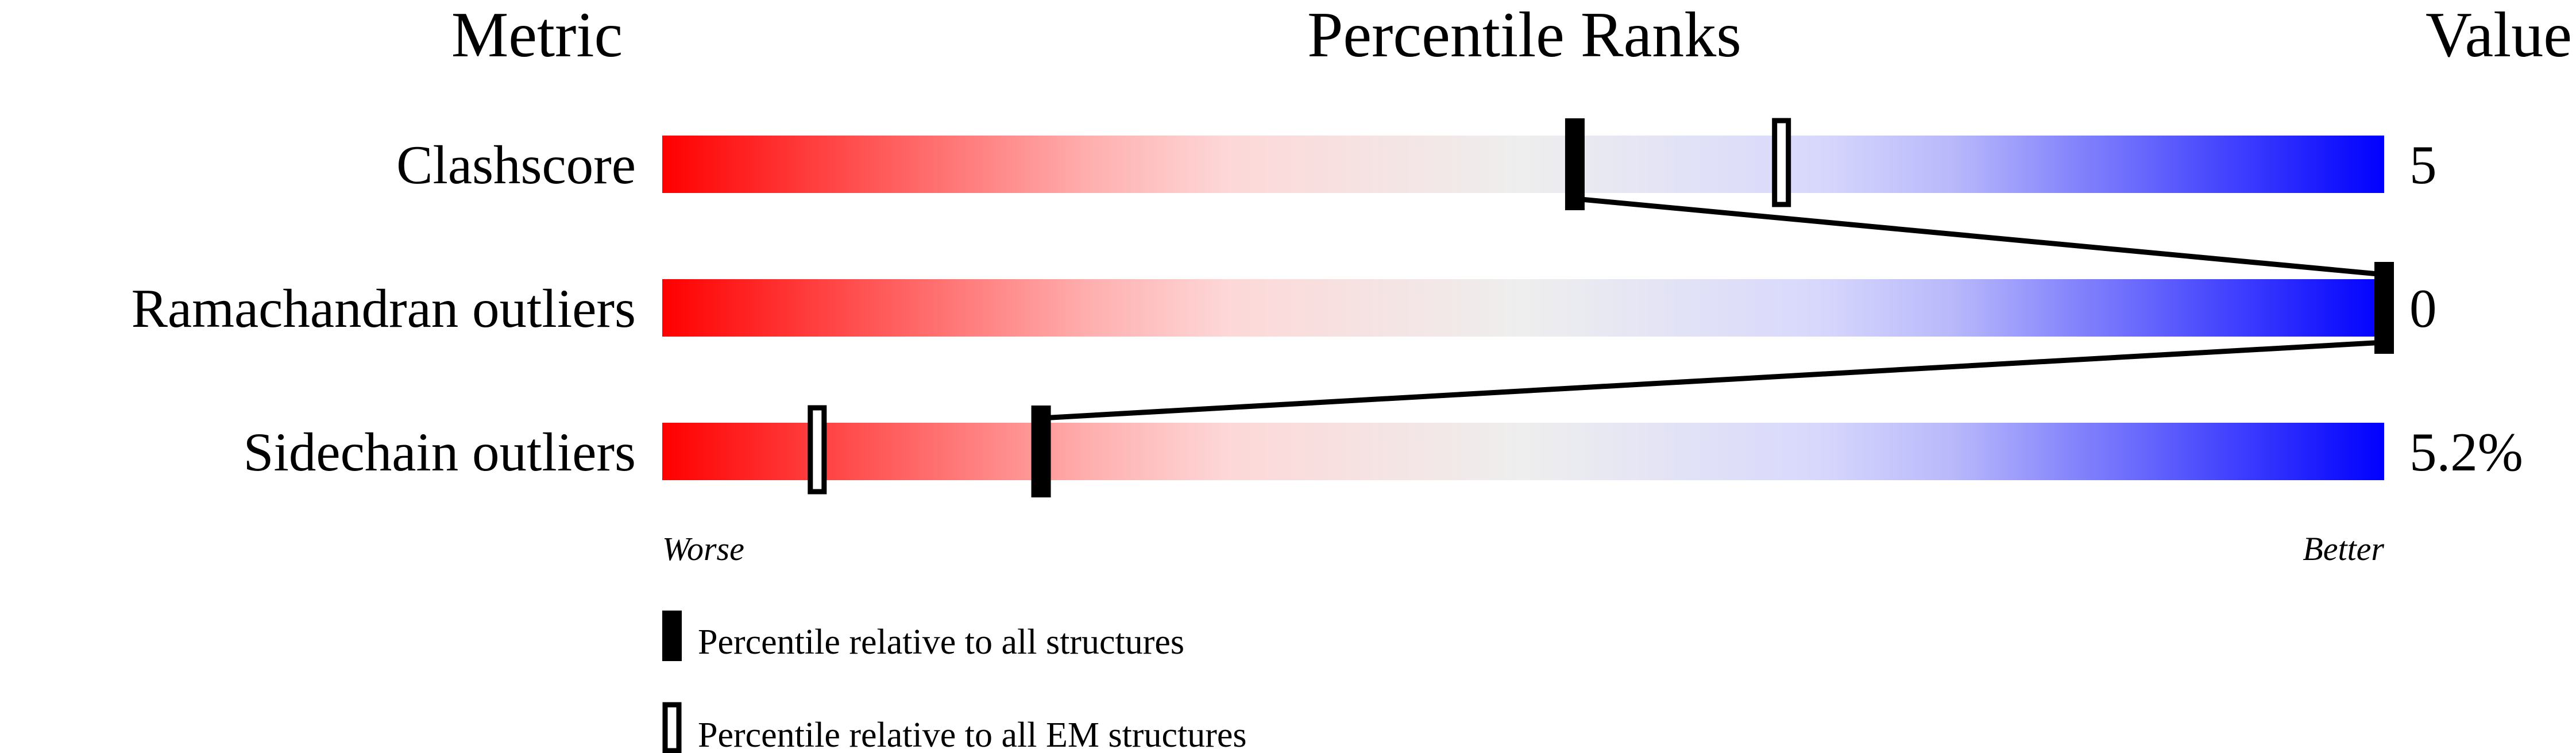 This screenshot has width=2576, height=753. Describe the element at coordinates (941, 642) in the screenshot. I see `legend-label-all: Percentile relative to all structures` at that location.